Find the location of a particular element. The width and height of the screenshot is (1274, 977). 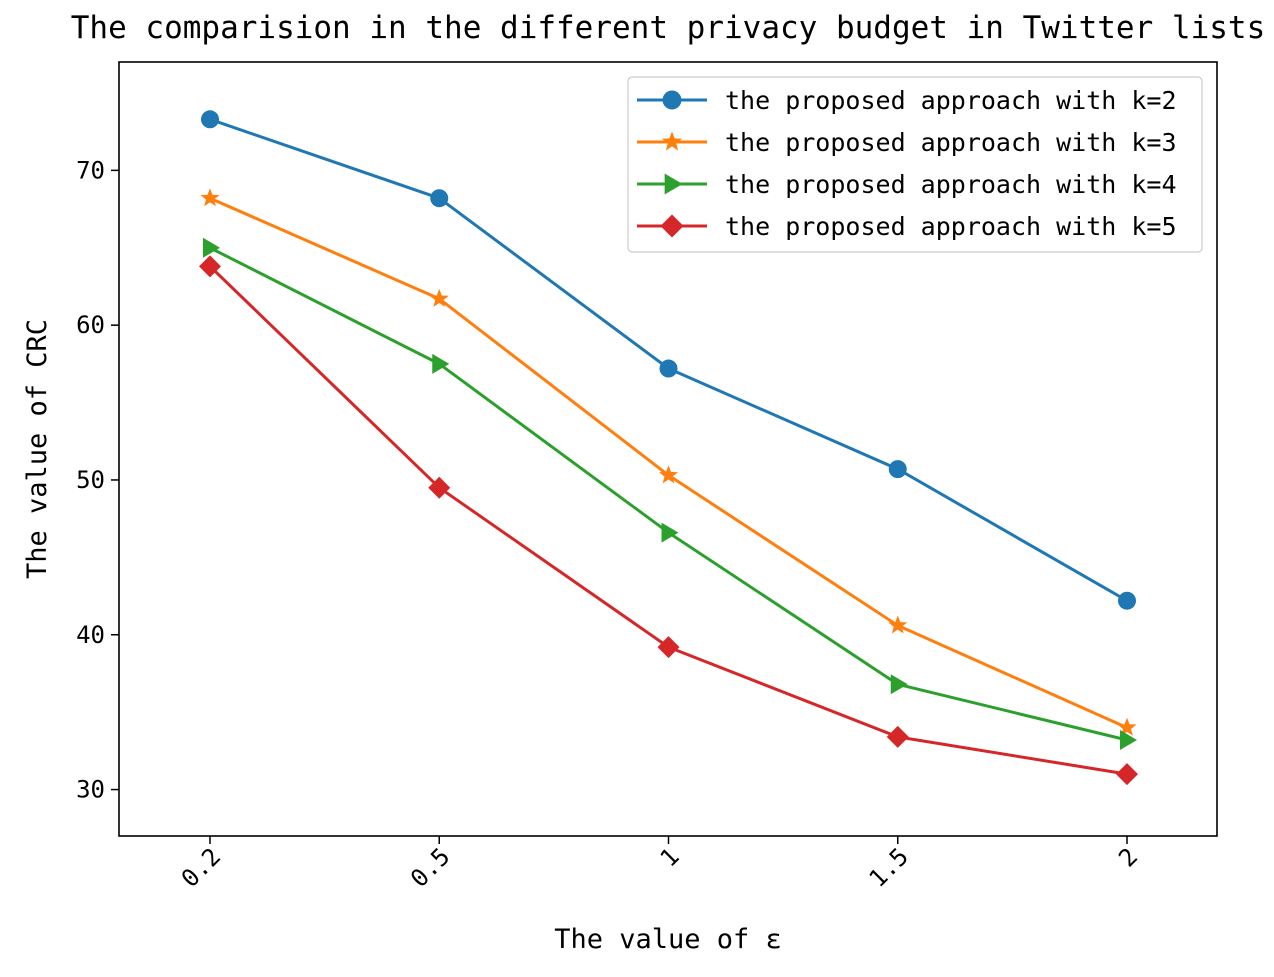

x-axis-ticks: 0.2 0.5 1 1.5 2 is located at coordinates (659, 864).